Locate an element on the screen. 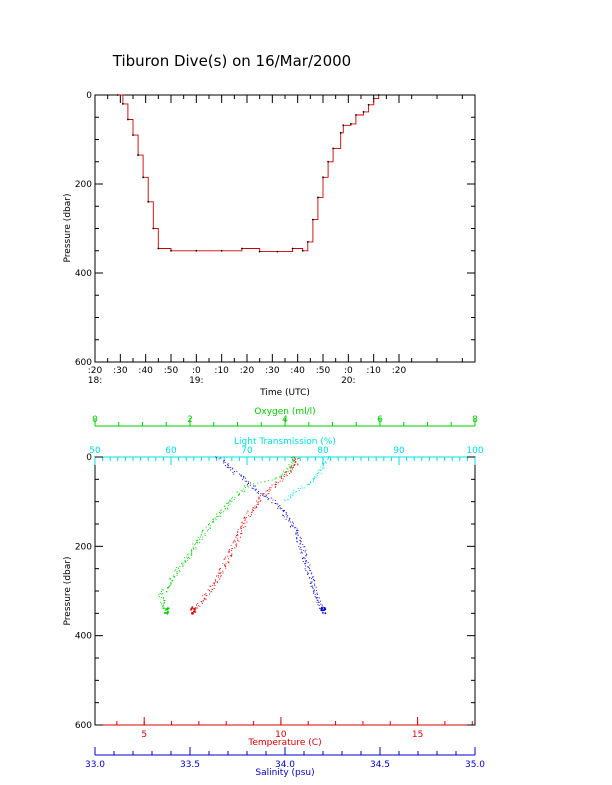 The width and height of the screenshot is (612, 785). x-tick-label: :20 is located at coordinates (247, 371).